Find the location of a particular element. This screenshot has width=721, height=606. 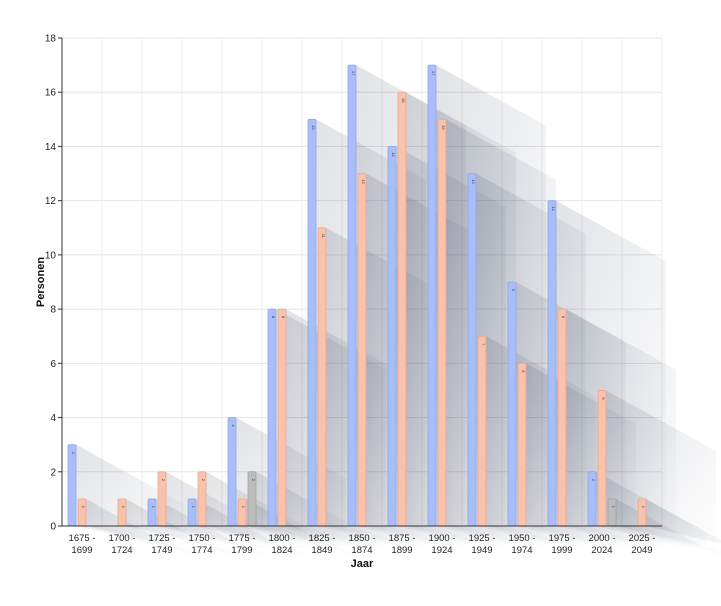

y-tick-label: 14 is located at coordinates (51, 147).